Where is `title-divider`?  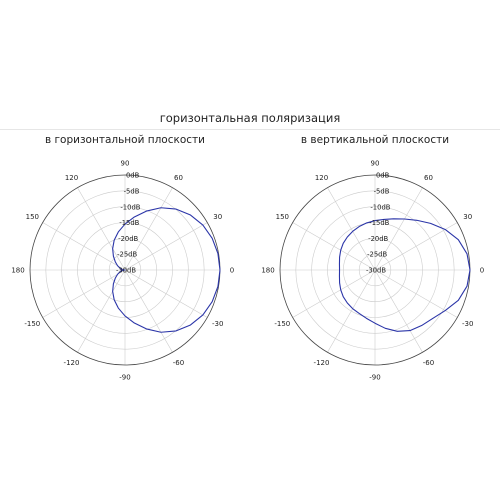
title-divider is located at coordinates (250, 129).